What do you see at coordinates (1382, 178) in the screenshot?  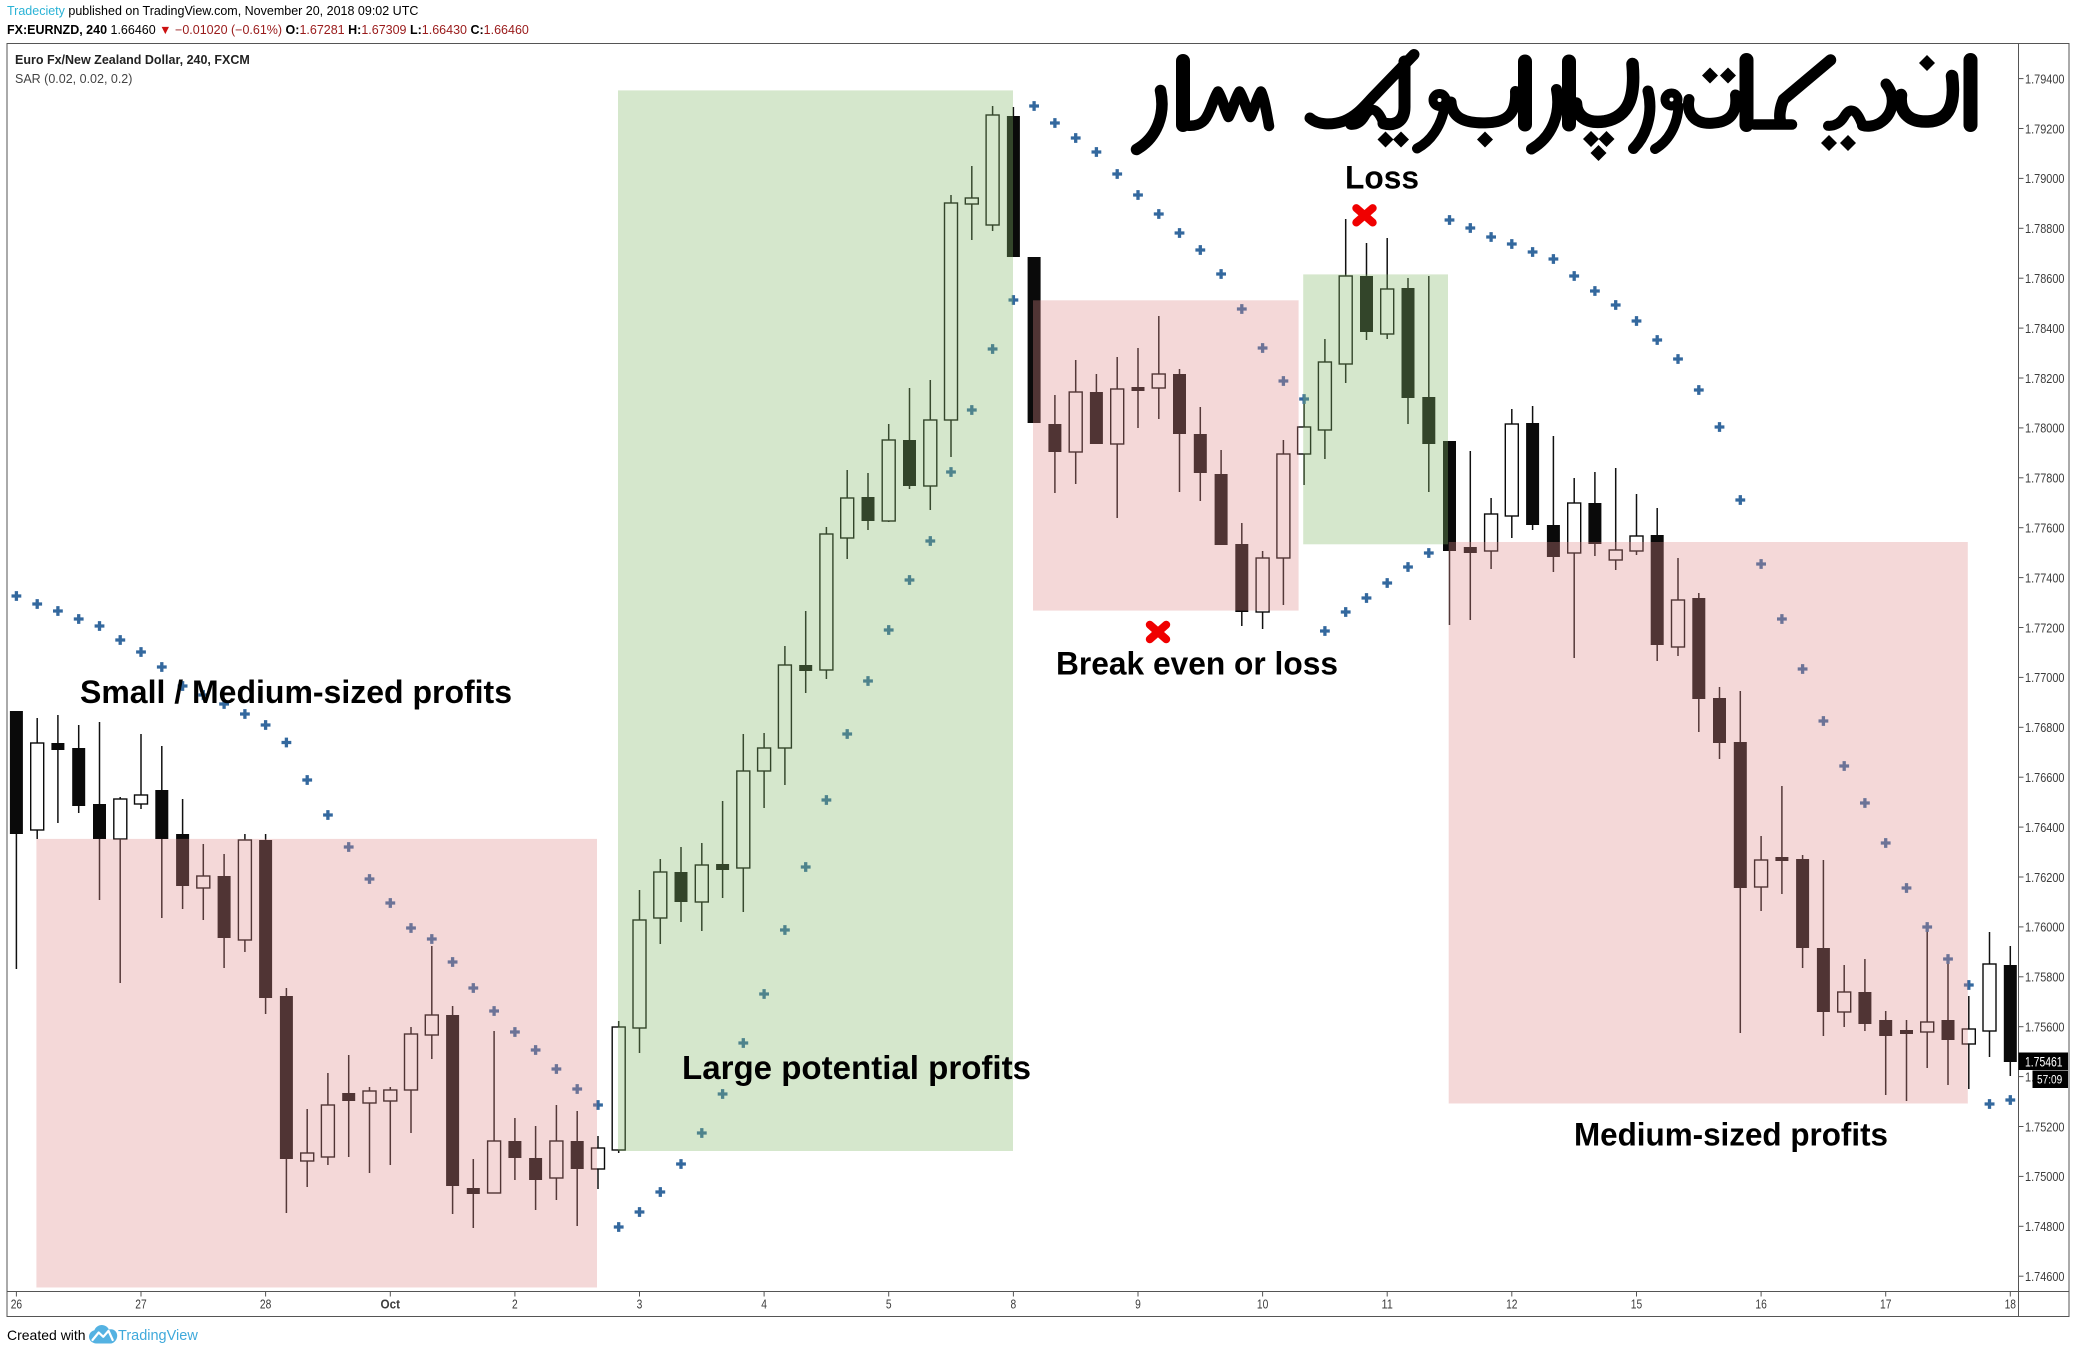 I see `svg-text: Loss` at bounding box center [1382, 178].